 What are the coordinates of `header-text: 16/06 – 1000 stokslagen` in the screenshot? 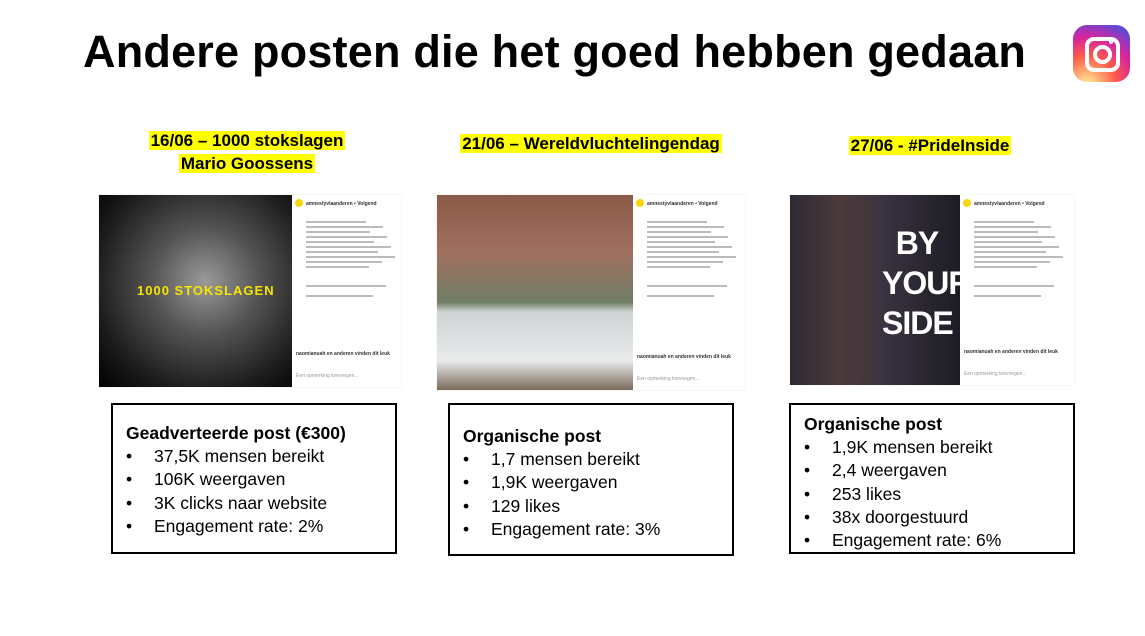 It's located at (247, 140).